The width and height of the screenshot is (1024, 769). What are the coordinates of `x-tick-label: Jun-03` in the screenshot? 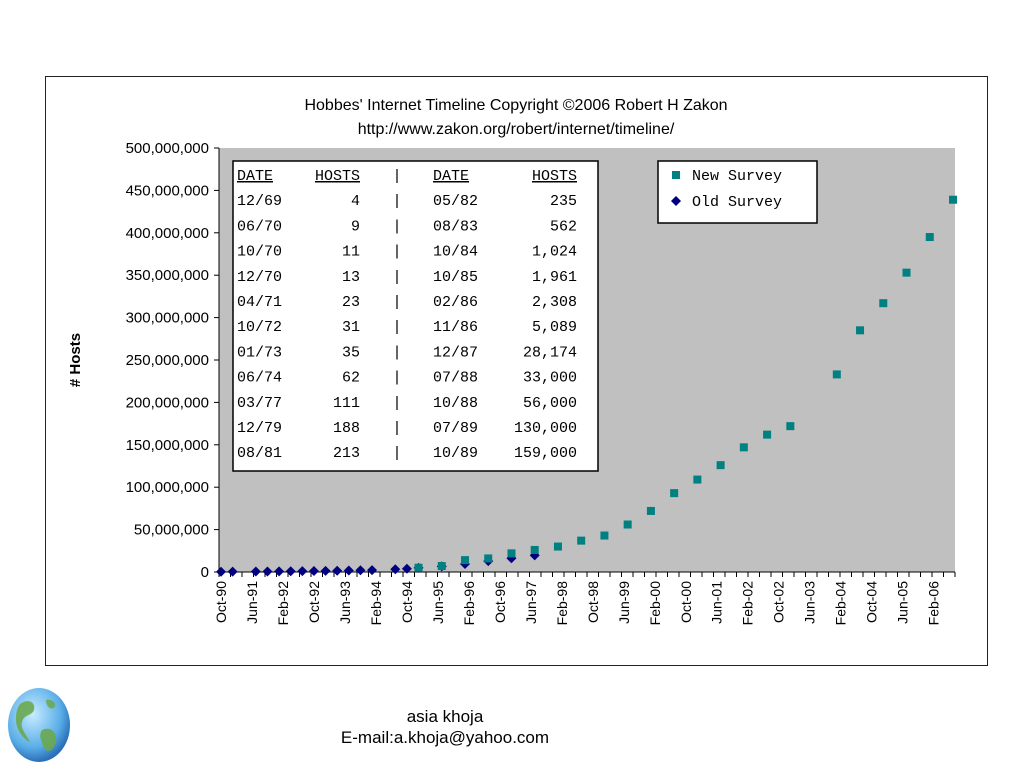 It's located at (810, 602).